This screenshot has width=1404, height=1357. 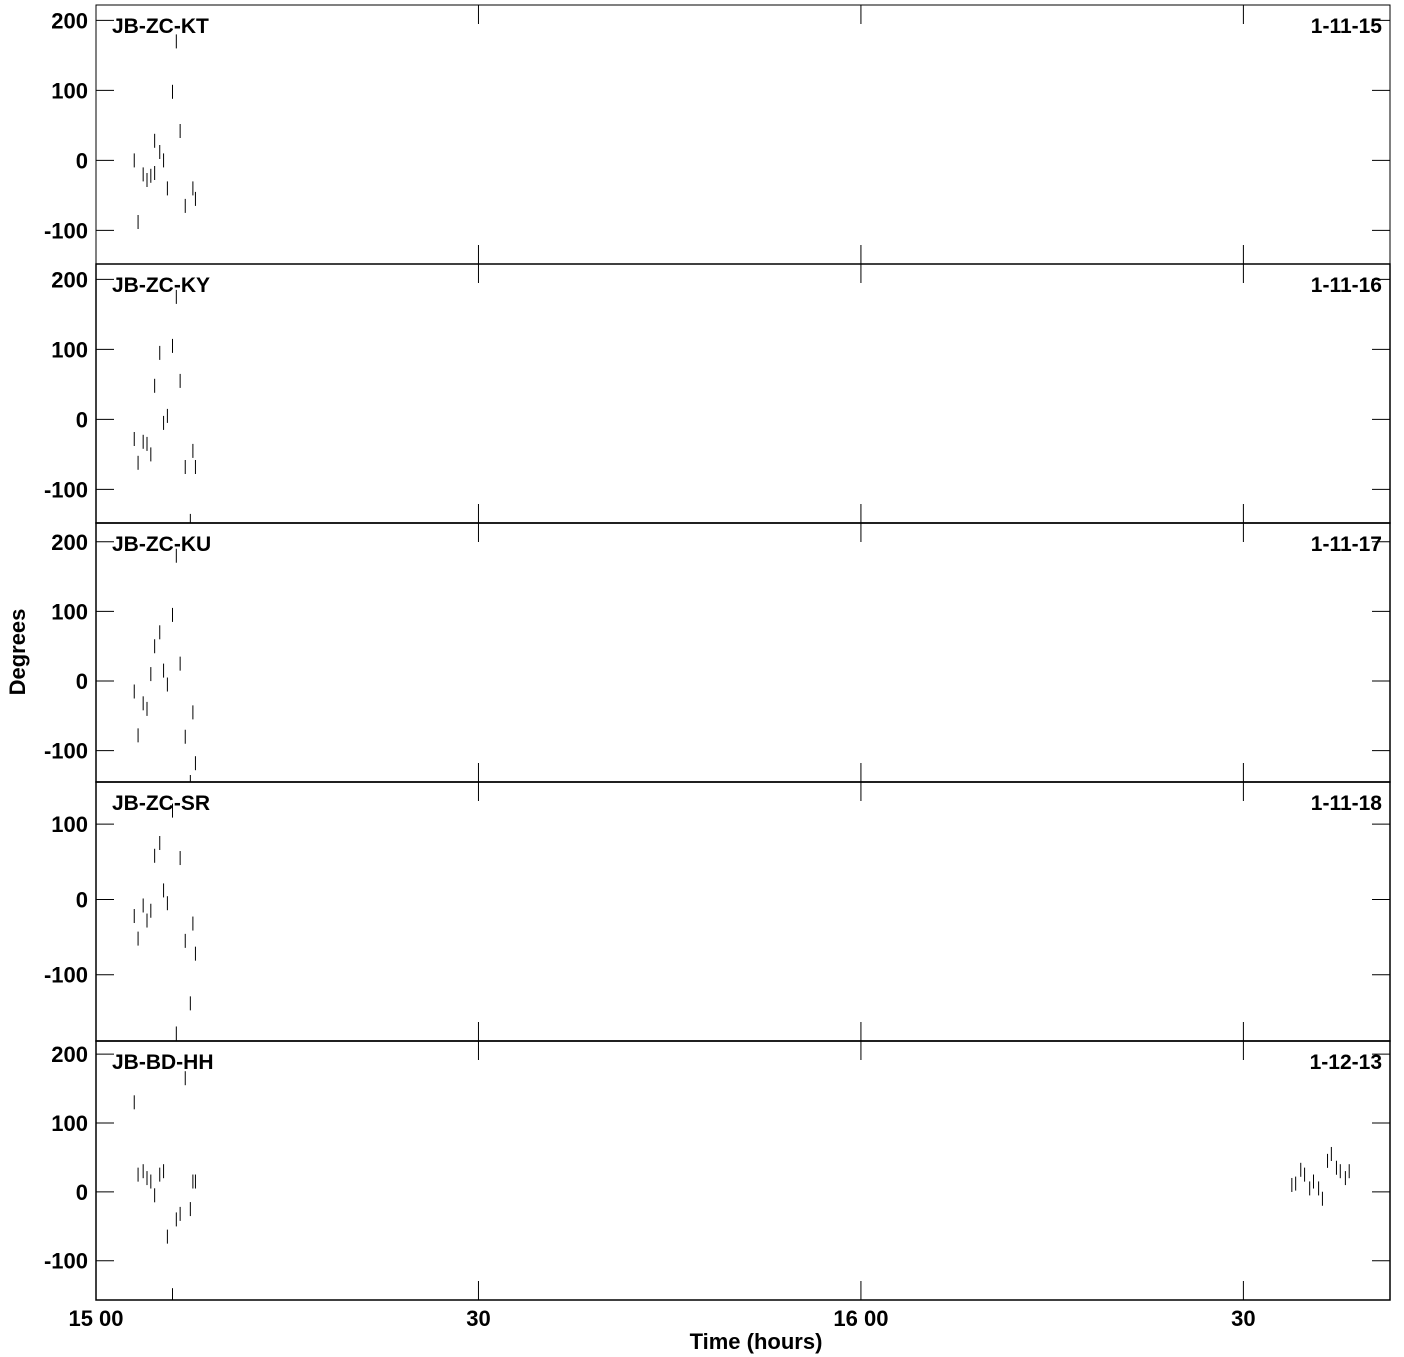 What do you see at coordinates (17, 652) in the screenshot?
I see `y-axis-title: Degrees` at bounding box center [17, 652].